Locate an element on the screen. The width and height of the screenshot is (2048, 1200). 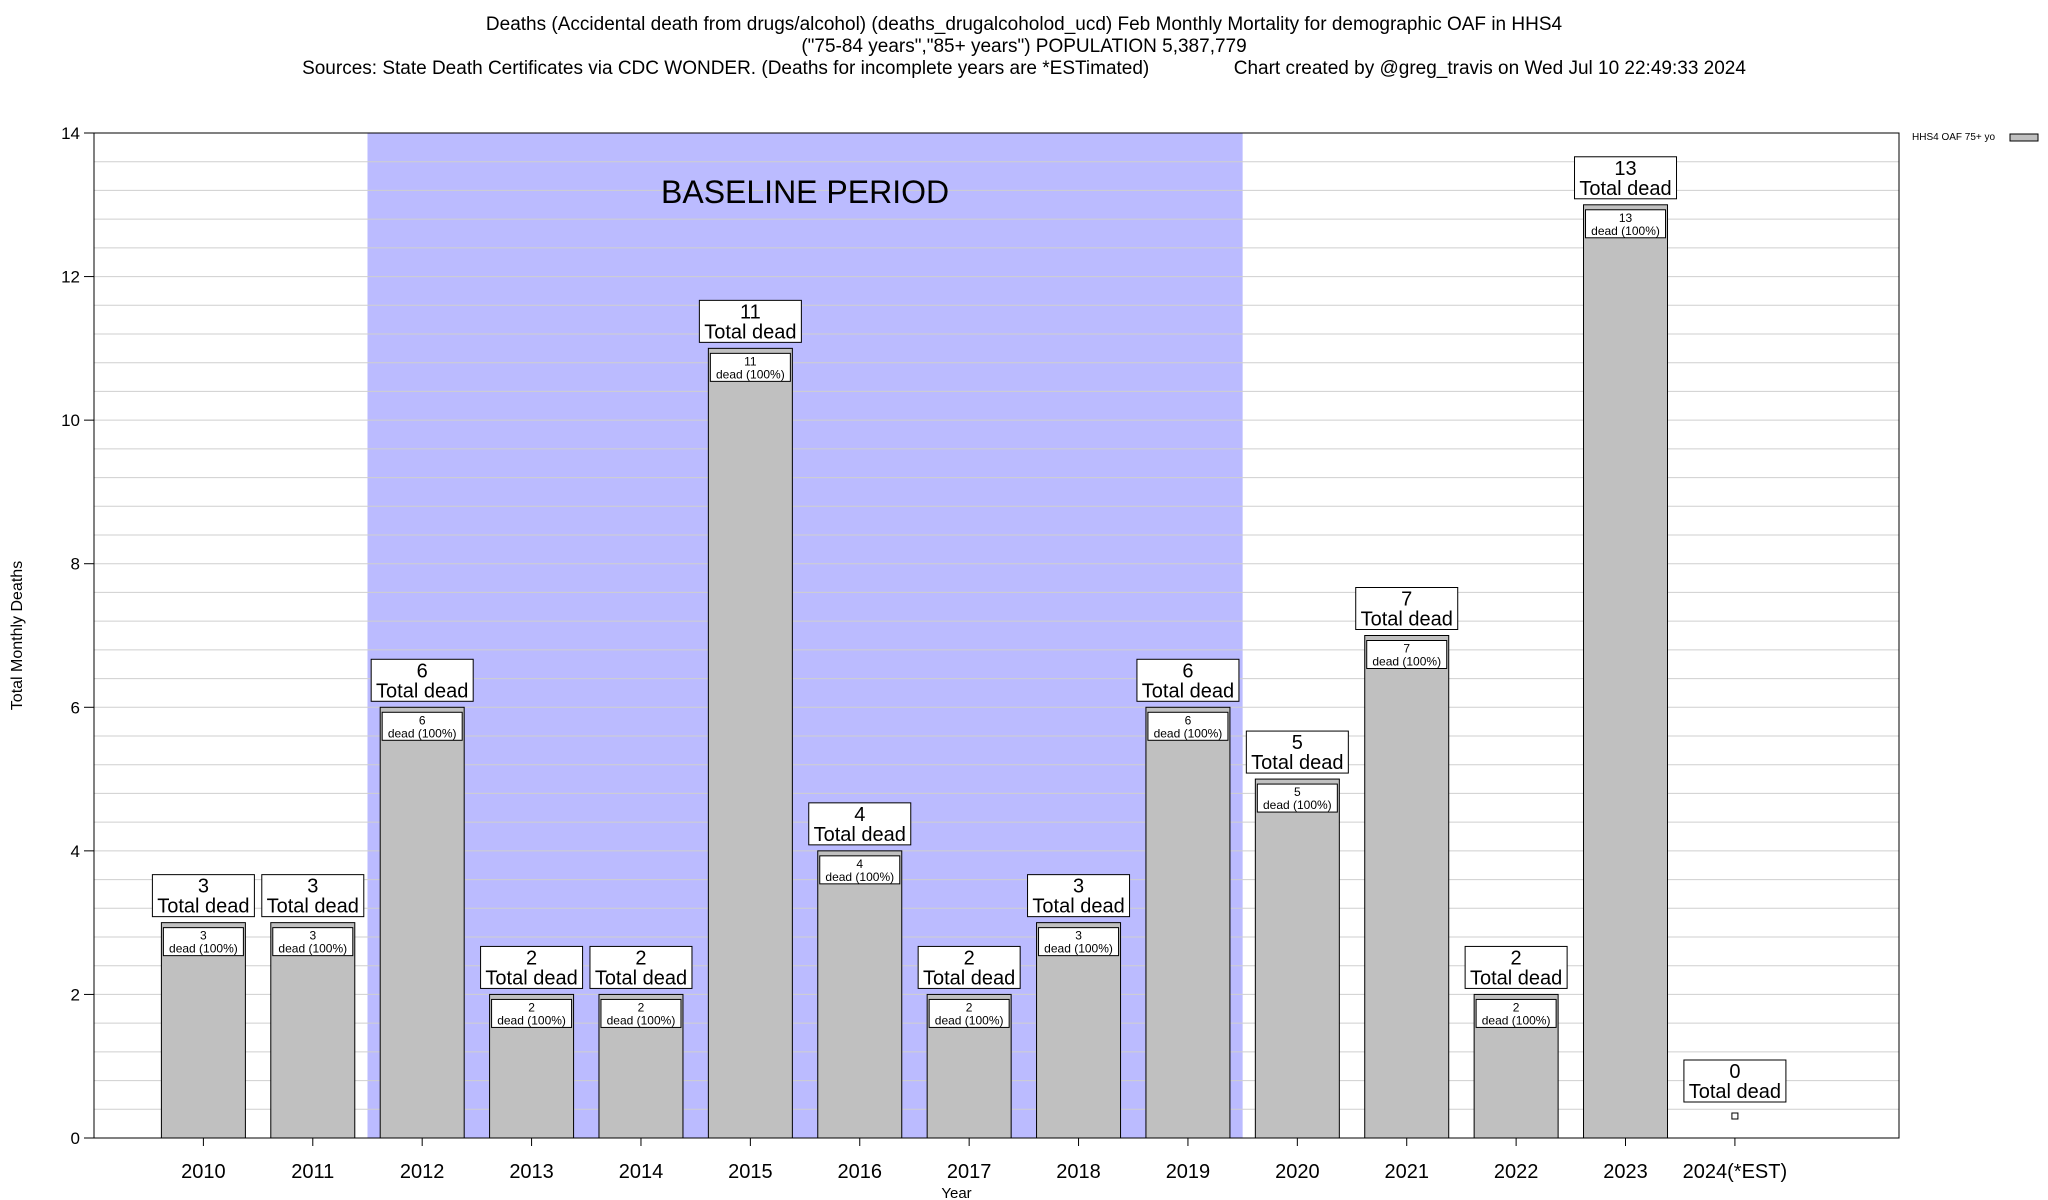
total-label-value: 13 is located at coordinates (1625, 169).